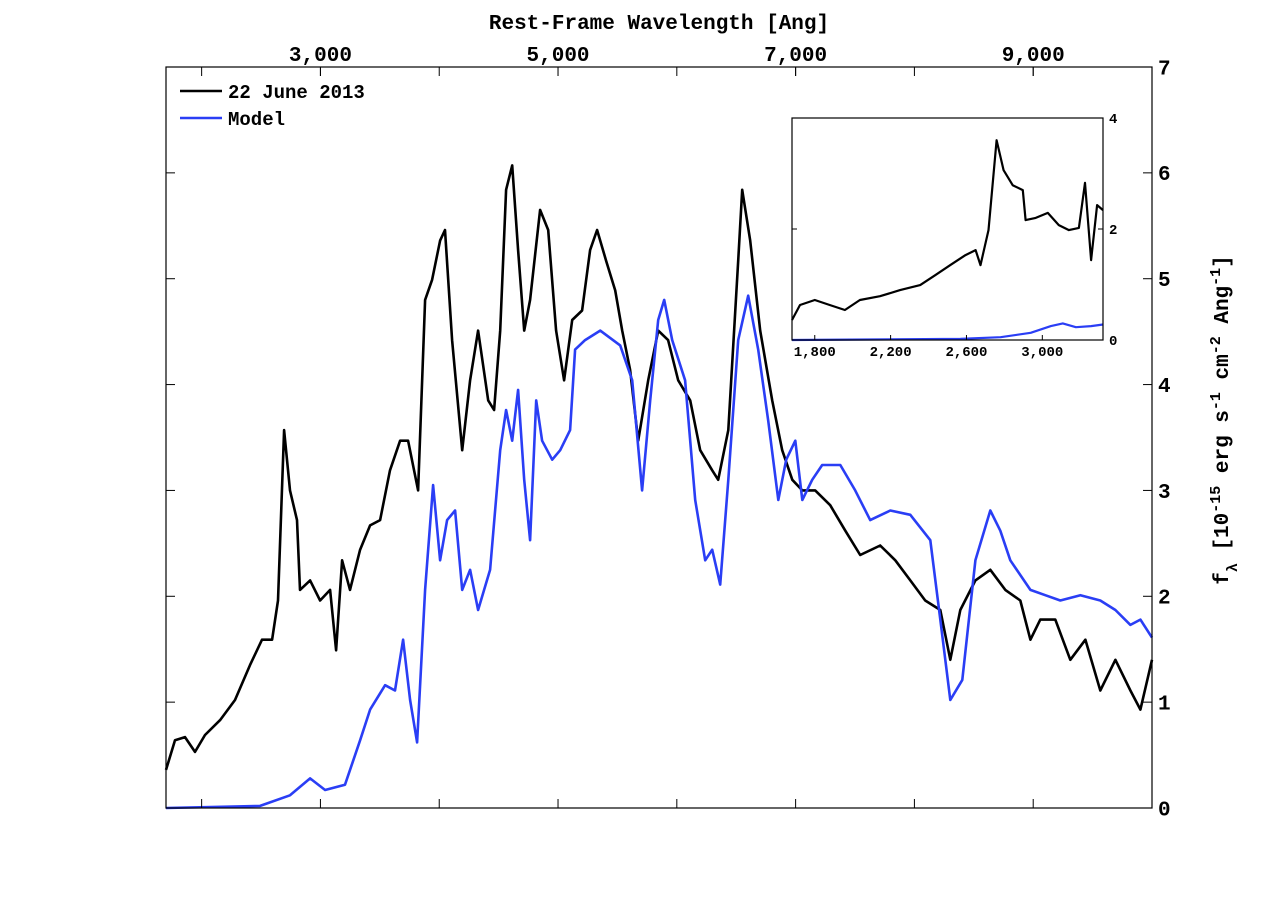 The width and height of the screenshot is (1274, 911). What do you see at coordinates (795, 56) in the screenshot?
I see `x-tick-label: 7,000` at bounding box center [795, 56].